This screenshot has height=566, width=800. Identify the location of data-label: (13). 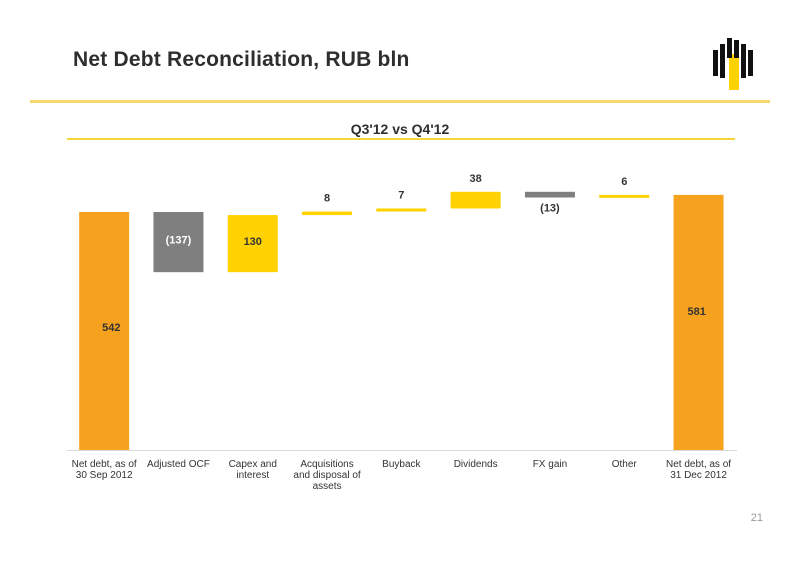
(550, 209).